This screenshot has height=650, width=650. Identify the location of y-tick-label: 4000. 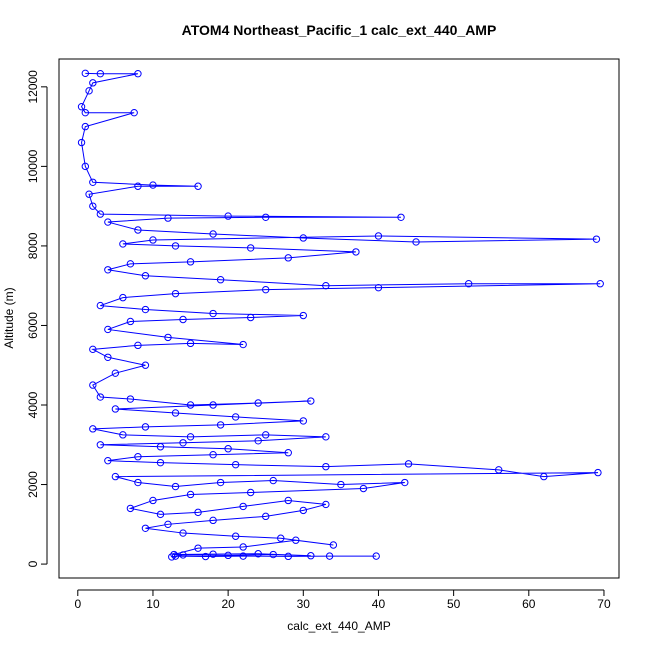
(33, 404).